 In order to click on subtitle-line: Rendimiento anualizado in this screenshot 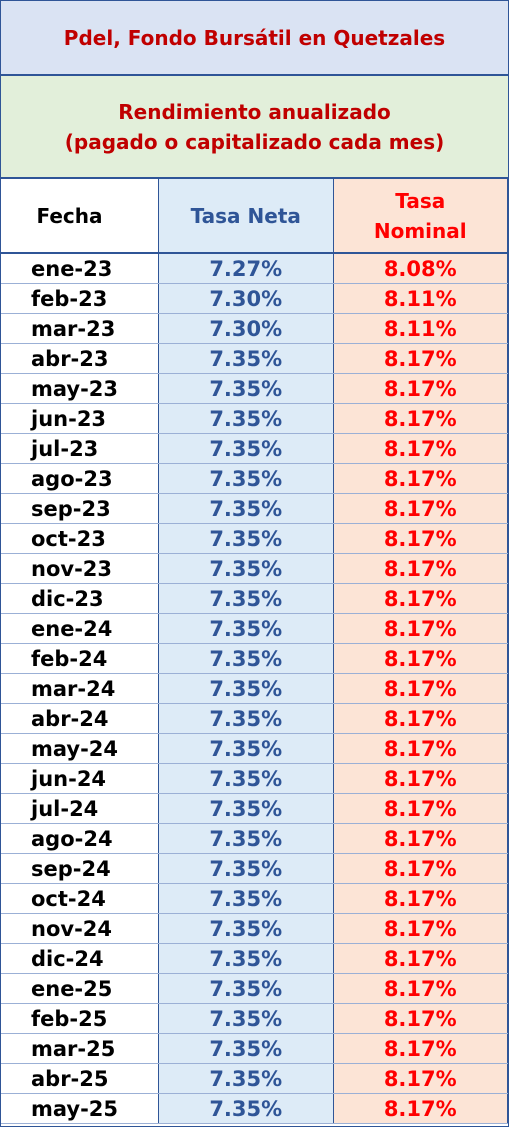, I will do `click(254, 111)`.